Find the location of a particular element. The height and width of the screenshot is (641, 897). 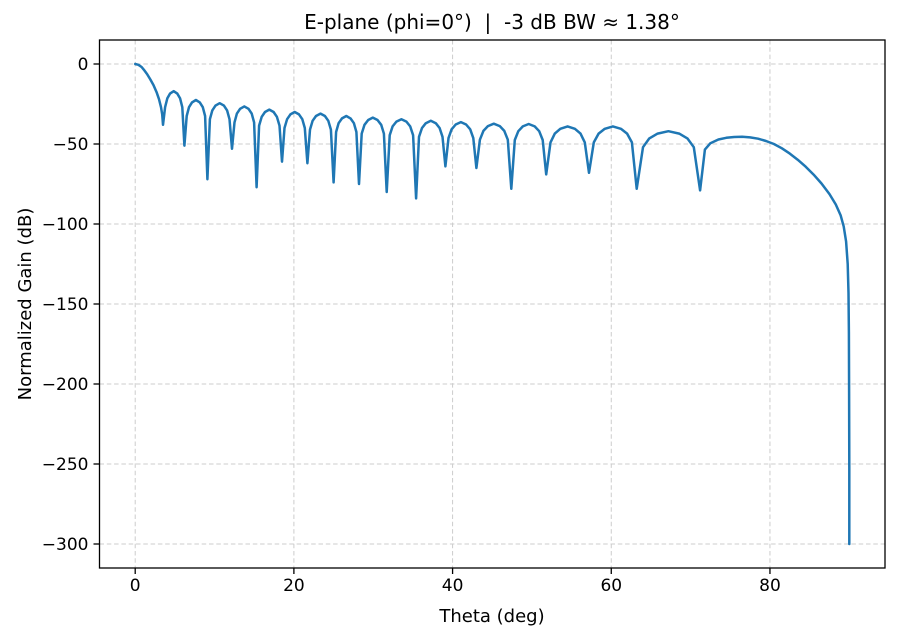

y-tick-label: −100 is located at coordinates (65, 225).